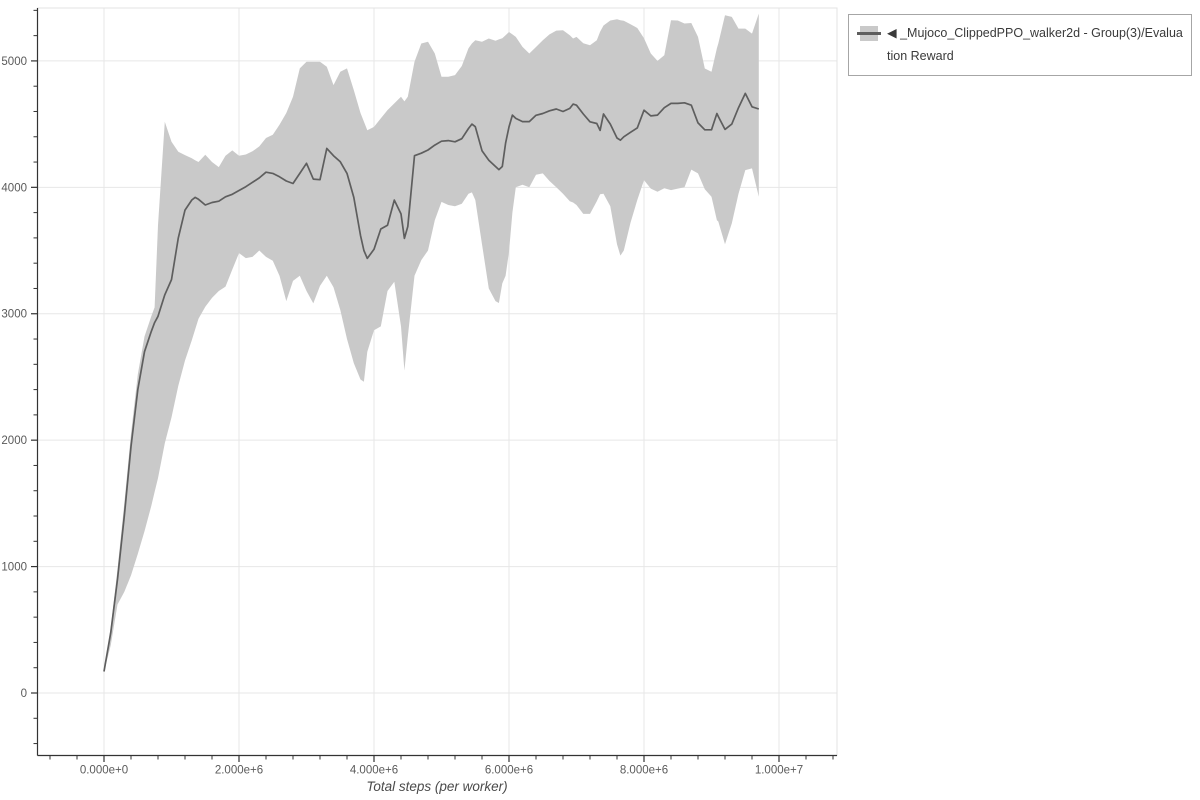 This screenshot has width=1200, height=800. I want to click on y-tick-label: 4000, so click(14, 188).